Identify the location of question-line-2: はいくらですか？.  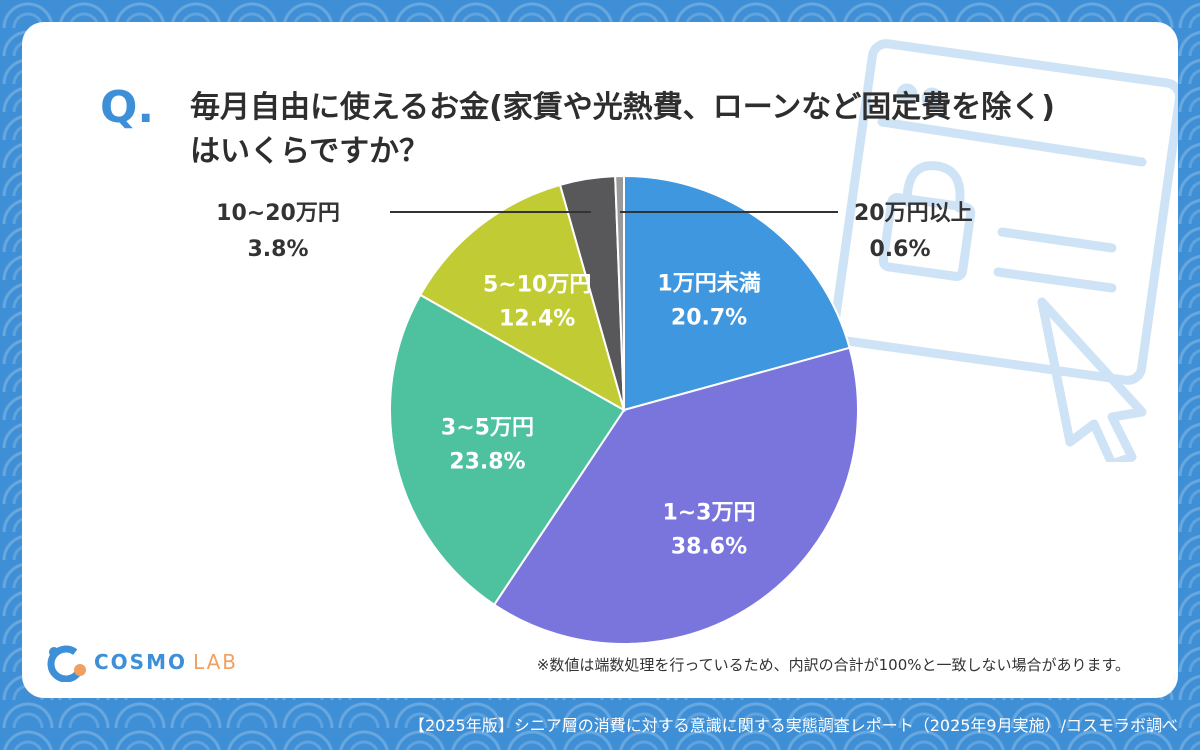
(310, 151).